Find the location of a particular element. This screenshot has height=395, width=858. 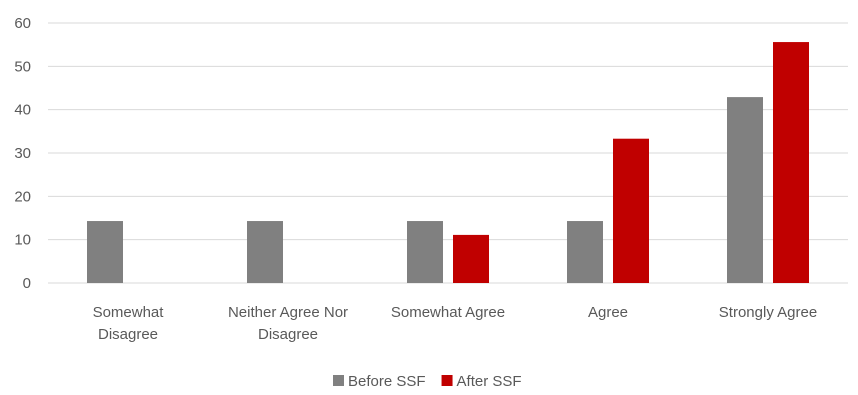

y-tick-label: 40 is located at coordinates (22, 110).